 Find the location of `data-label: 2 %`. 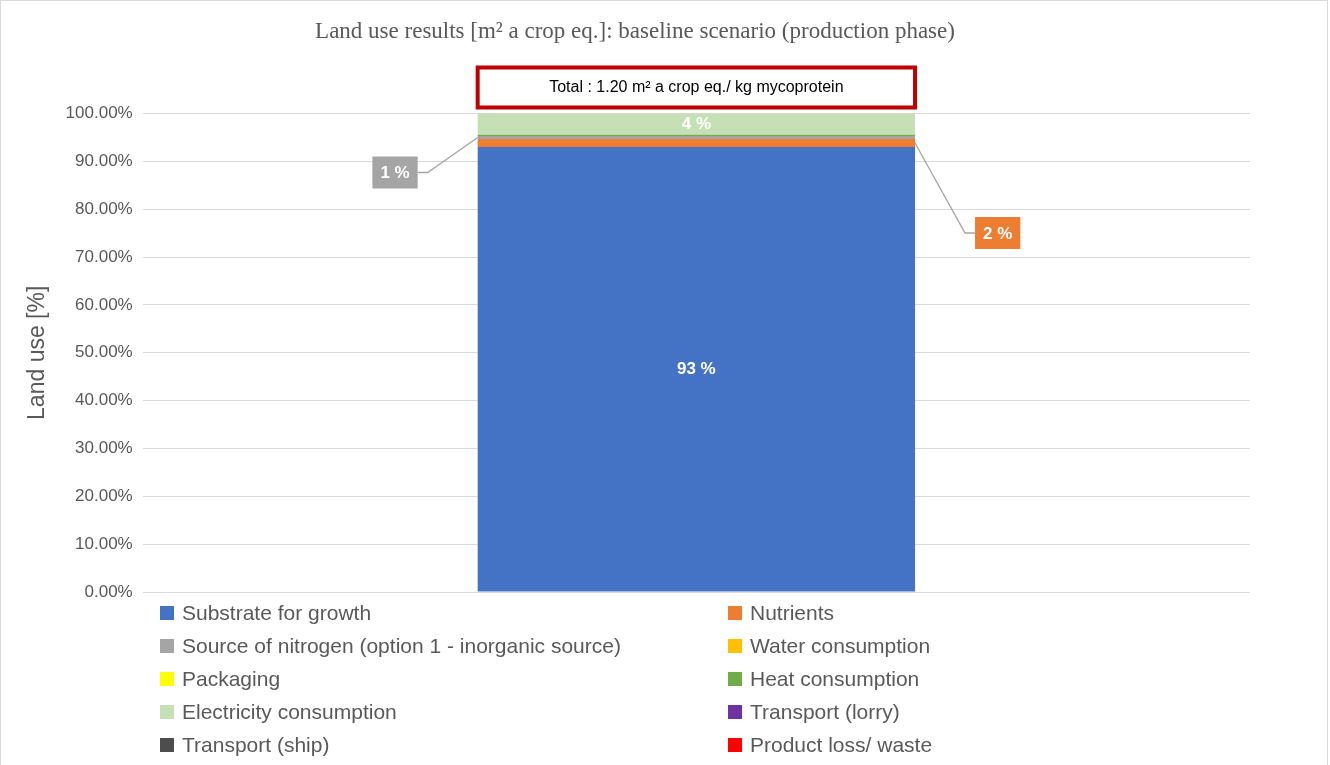

data-label: 2 % is located at coordinates (998, 233).